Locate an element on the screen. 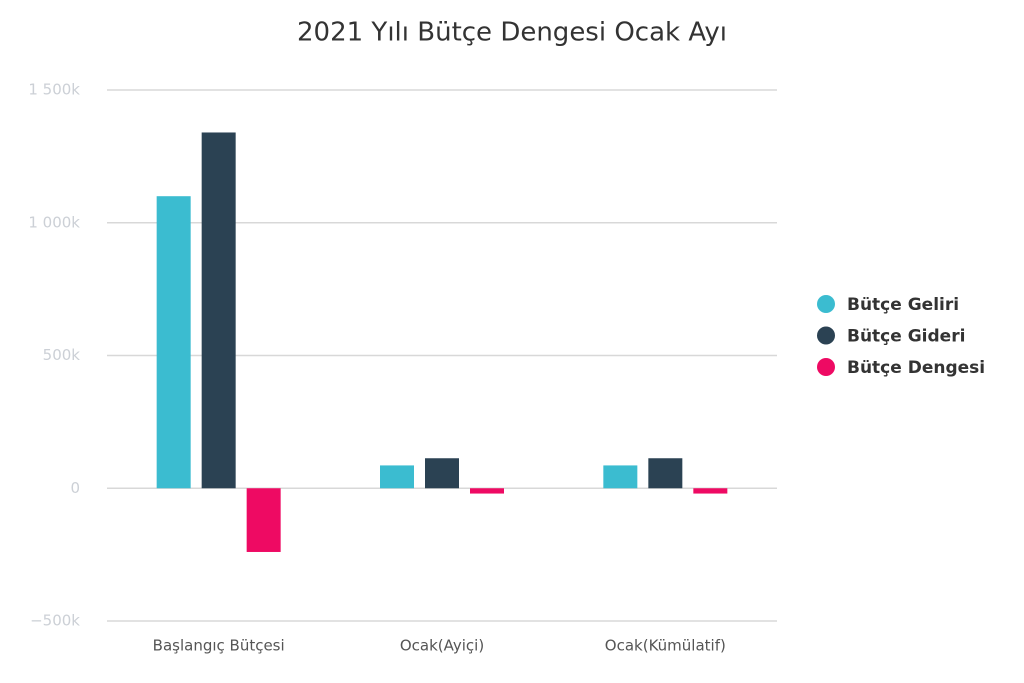  x-tick-label: Başlangıç Bütçesi is located at coordinates (219, 646).